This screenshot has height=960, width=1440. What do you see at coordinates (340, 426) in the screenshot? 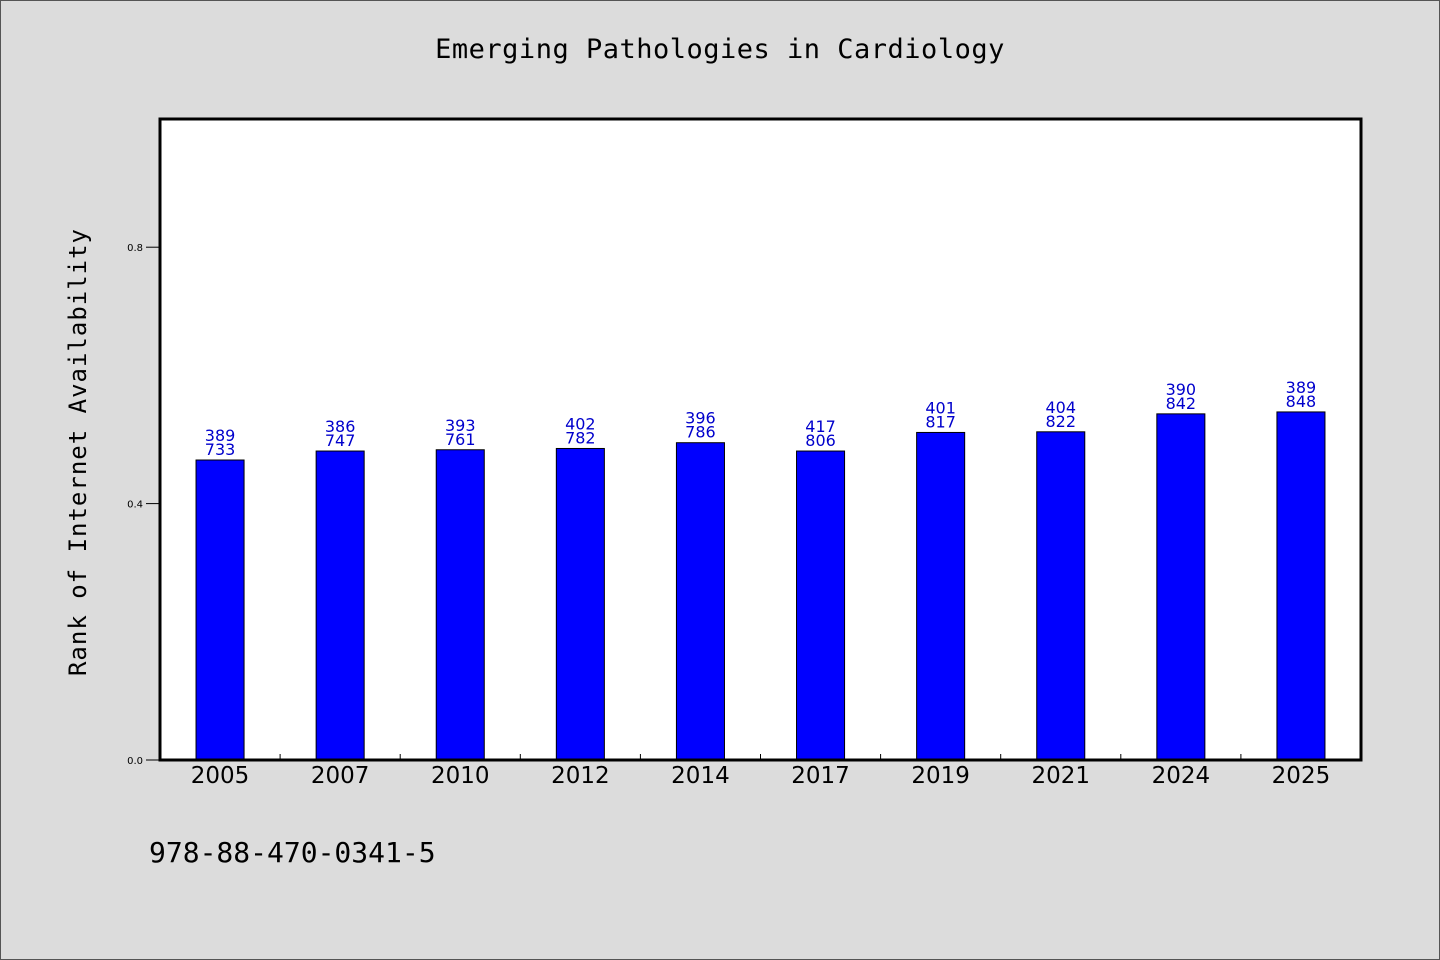
I see `bar-label-top: 386` at bounding box center [340, 426].